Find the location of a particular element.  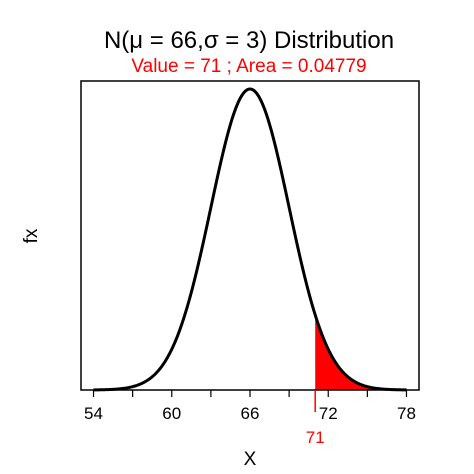

x-tick-label: 66 is located at coordinates (250, 413).